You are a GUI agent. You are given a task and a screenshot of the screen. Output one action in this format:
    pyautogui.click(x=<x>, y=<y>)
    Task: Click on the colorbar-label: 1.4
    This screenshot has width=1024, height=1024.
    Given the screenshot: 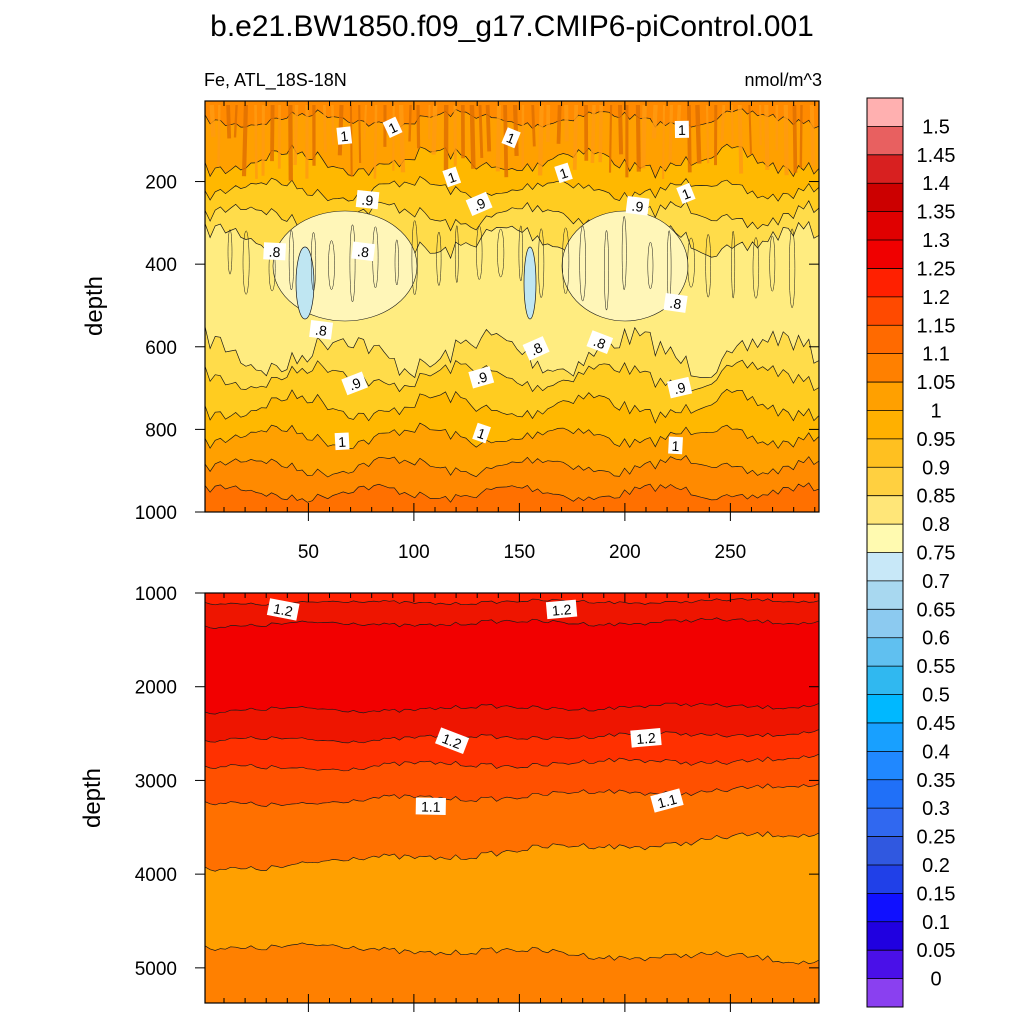 What is the action you would take?
    pyautogui.click(x=936, y=184)
    